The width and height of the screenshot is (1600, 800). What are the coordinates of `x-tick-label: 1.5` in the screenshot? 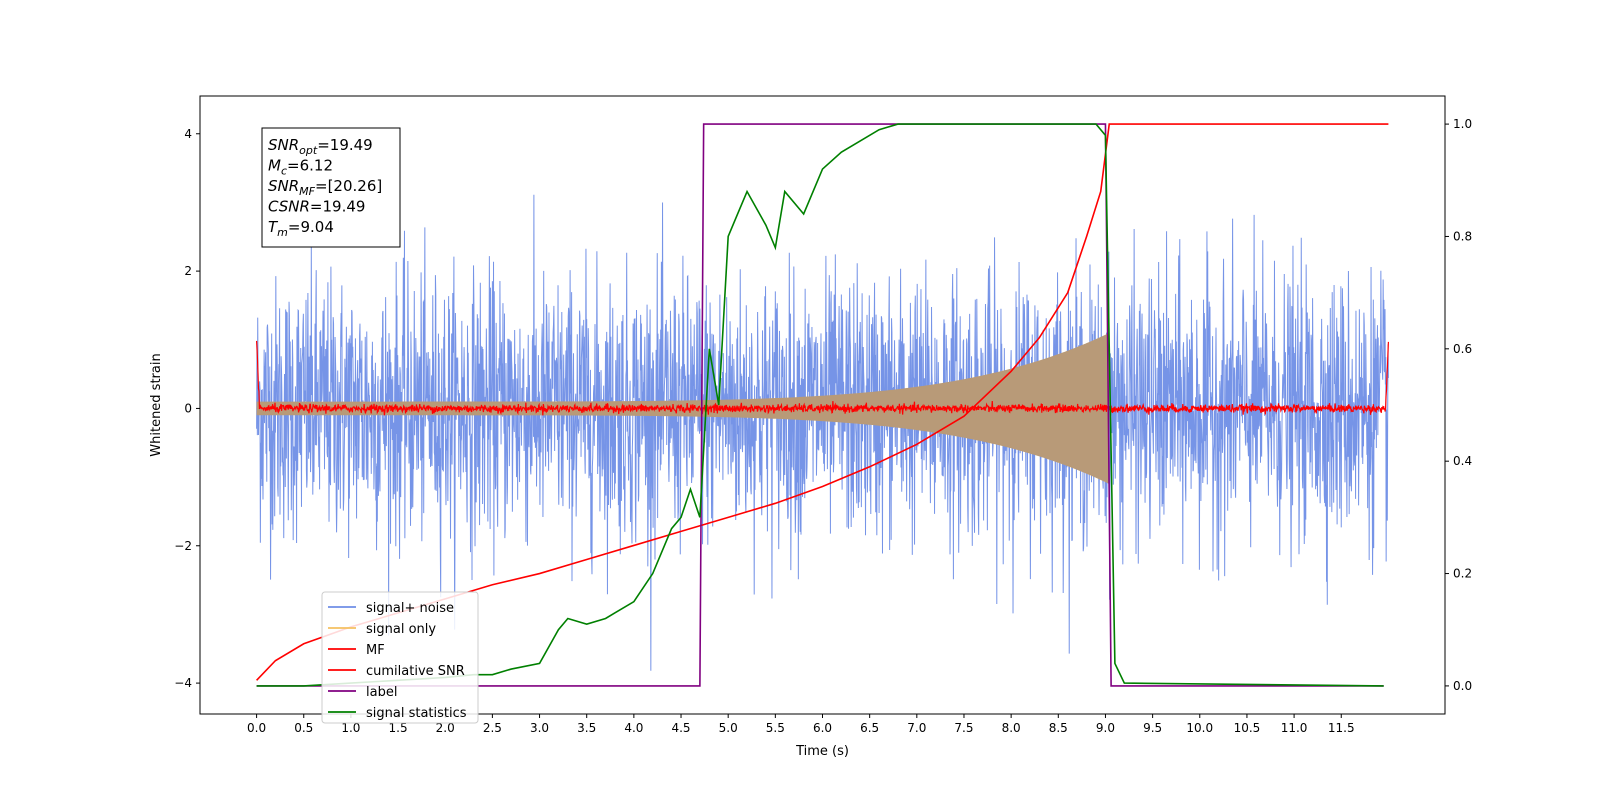 It's located at (398, 728).